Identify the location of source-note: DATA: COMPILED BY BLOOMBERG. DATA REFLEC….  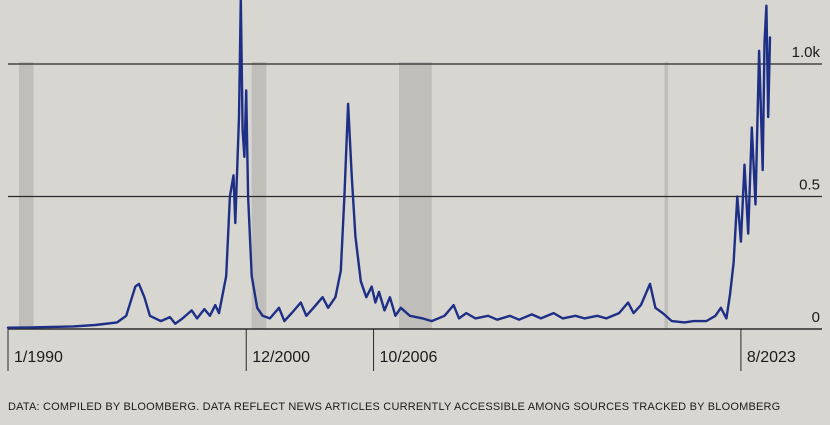
(394, 407).